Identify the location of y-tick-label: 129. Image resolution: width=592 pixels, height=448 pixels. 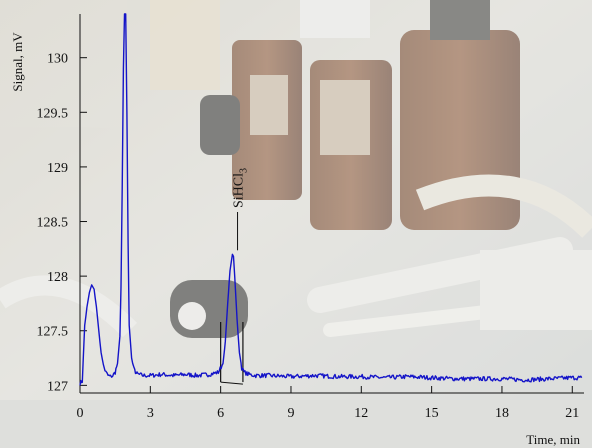
(57, 168).